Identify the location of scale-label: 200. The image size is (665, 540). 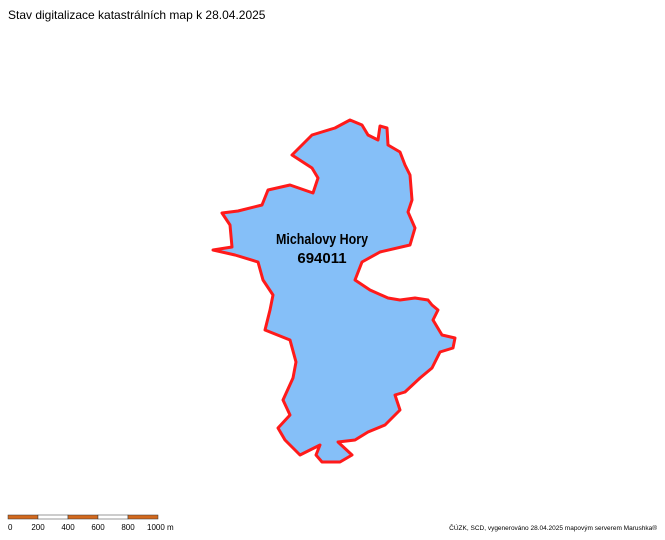
(38, 527).